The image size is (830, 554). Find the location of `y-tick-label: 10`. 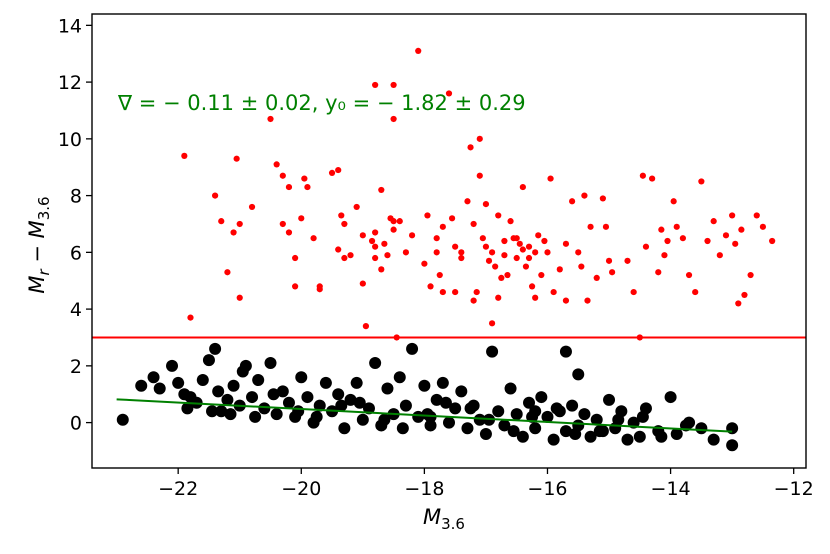

y-tick-label: 10 is located at coordinates (70, 140).